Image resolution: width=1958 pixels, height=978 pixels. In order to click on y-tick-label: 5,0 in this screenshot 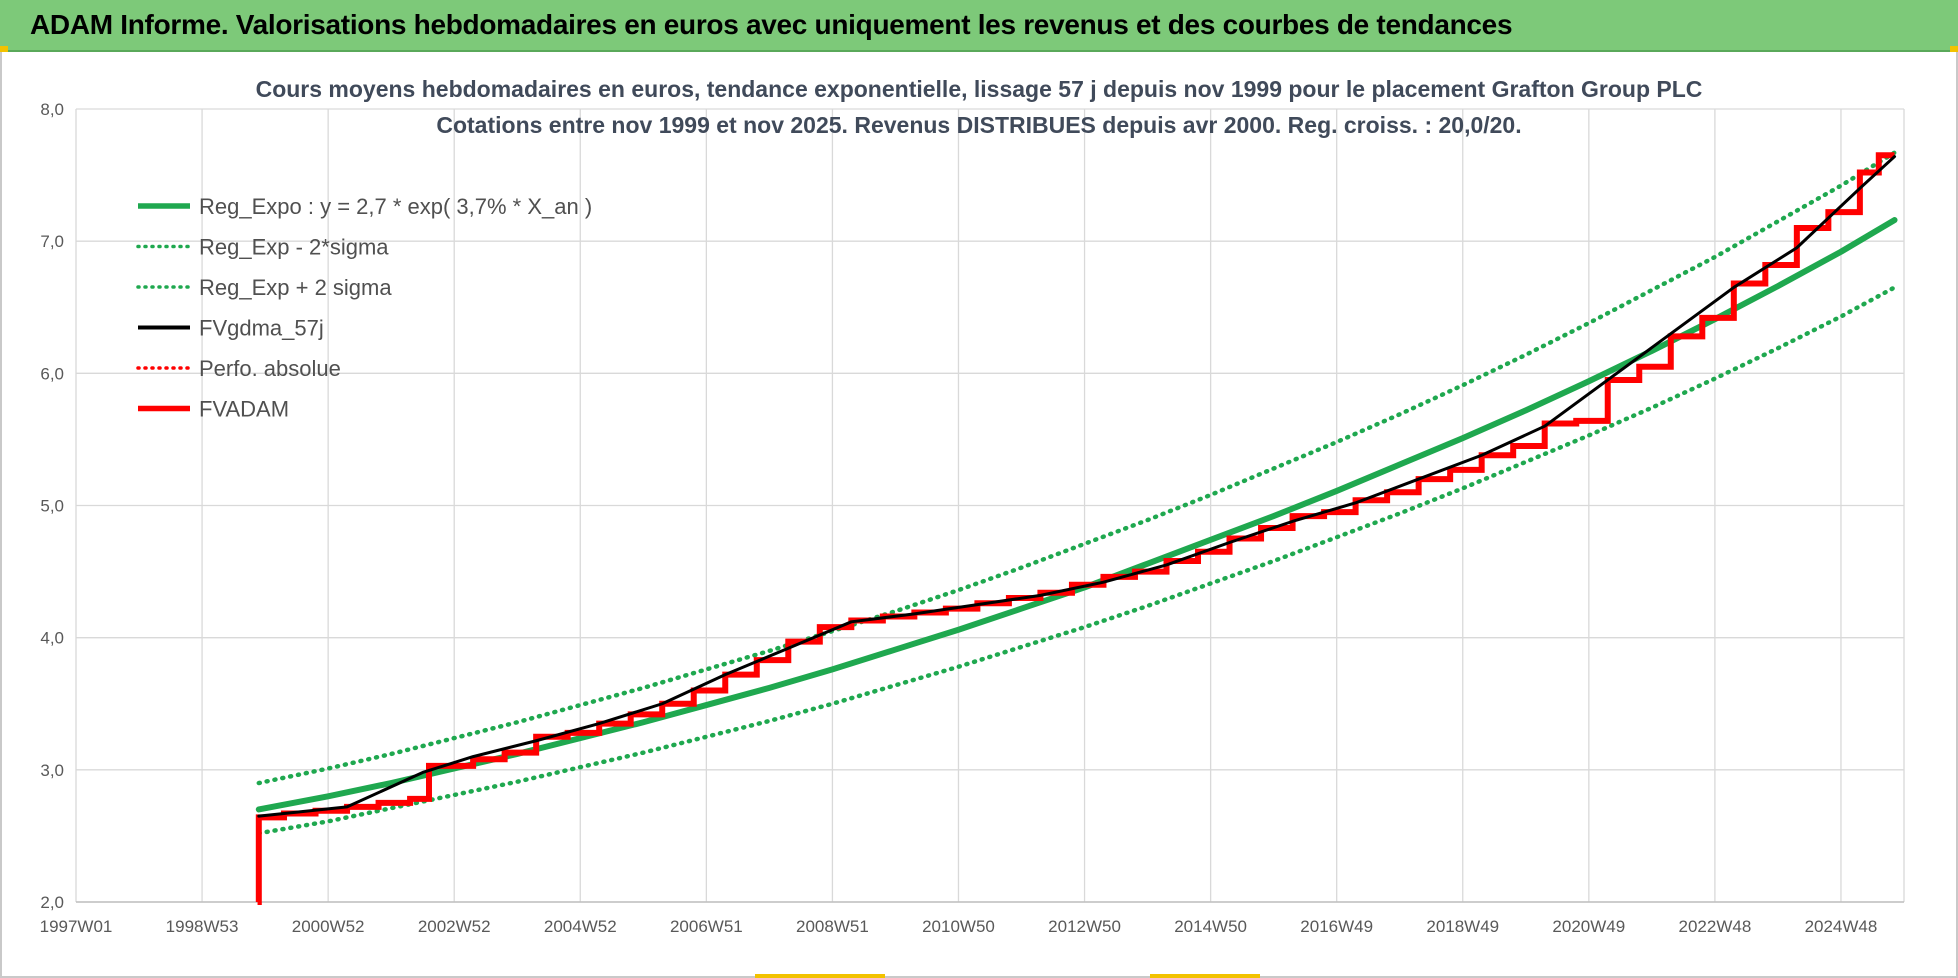, I will do `click(52, 506)`.